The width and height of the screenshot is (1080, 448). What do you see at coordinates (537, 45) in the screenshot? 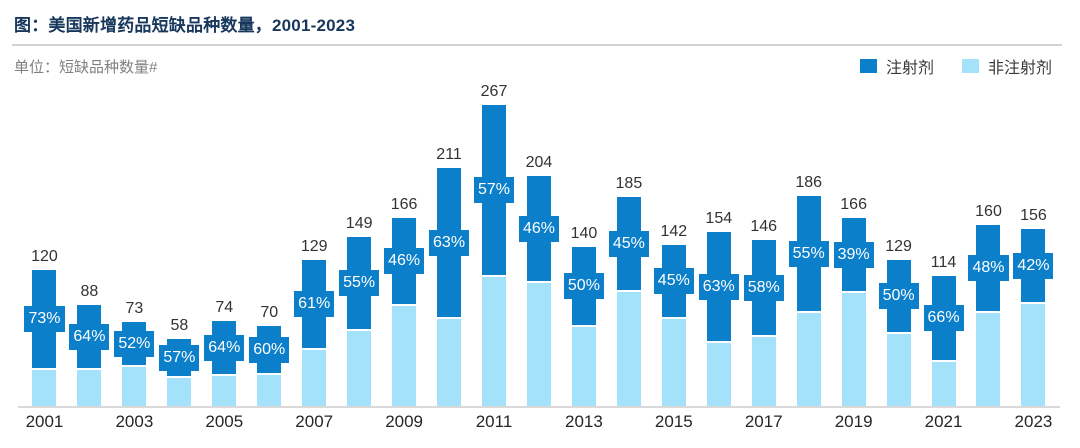
I see `title-divider` at bounding box center [537, 45].